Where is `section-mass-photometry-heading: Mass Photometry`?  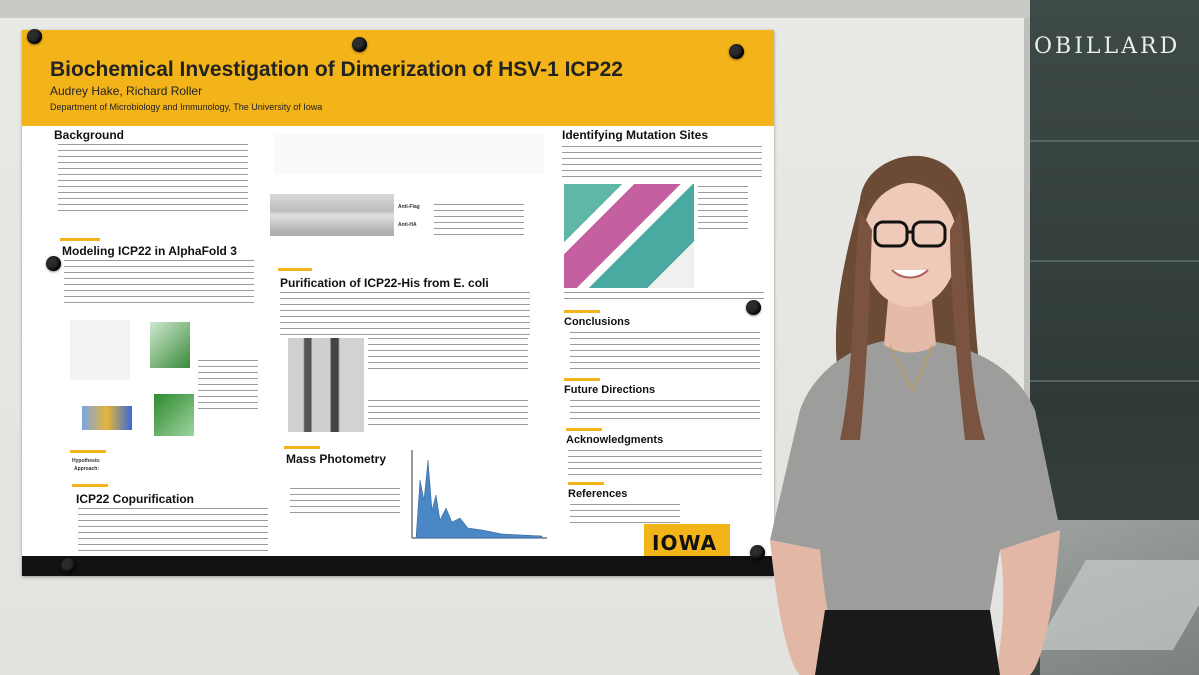
section-mass-photometry-heading: Mass Photometry is located at coordinates (336, 459).